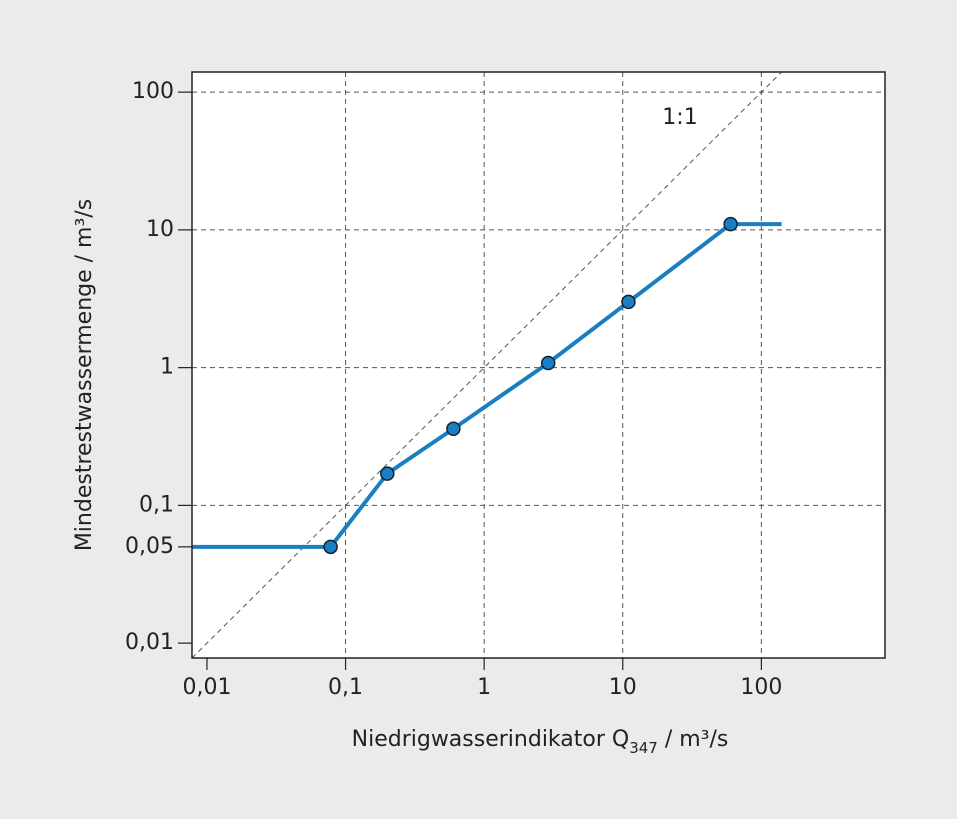 Image resolution: width=957 pixels, height=819 pixels. Describe the element at coordinates (643, 748) in the screenshot. I see `x-label-subscript: 347` at that location.